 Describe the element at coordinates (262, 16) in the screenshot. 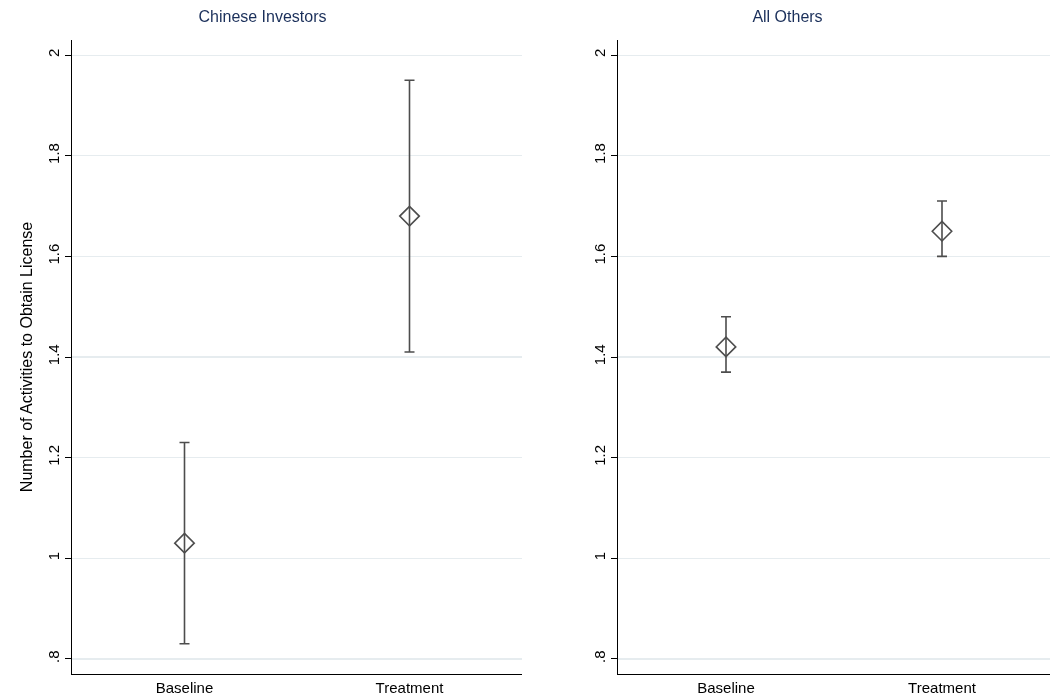

I see `chart-title: Chinese Investors` at that location.